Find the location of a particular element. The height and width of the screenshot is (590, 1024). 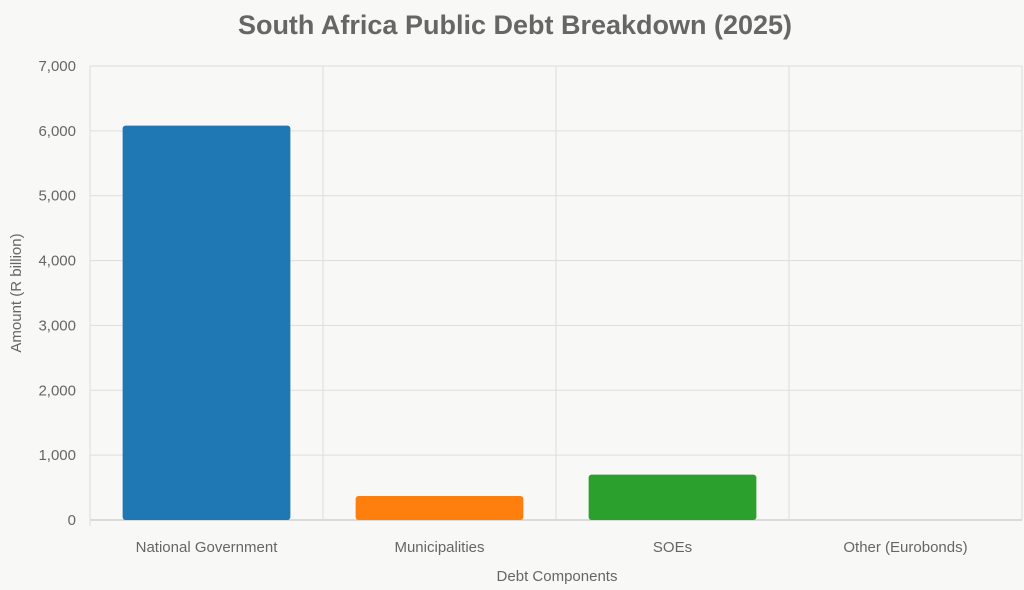

x-tick-label: Other (Eurobonds) is located at coordinates (905, 547).